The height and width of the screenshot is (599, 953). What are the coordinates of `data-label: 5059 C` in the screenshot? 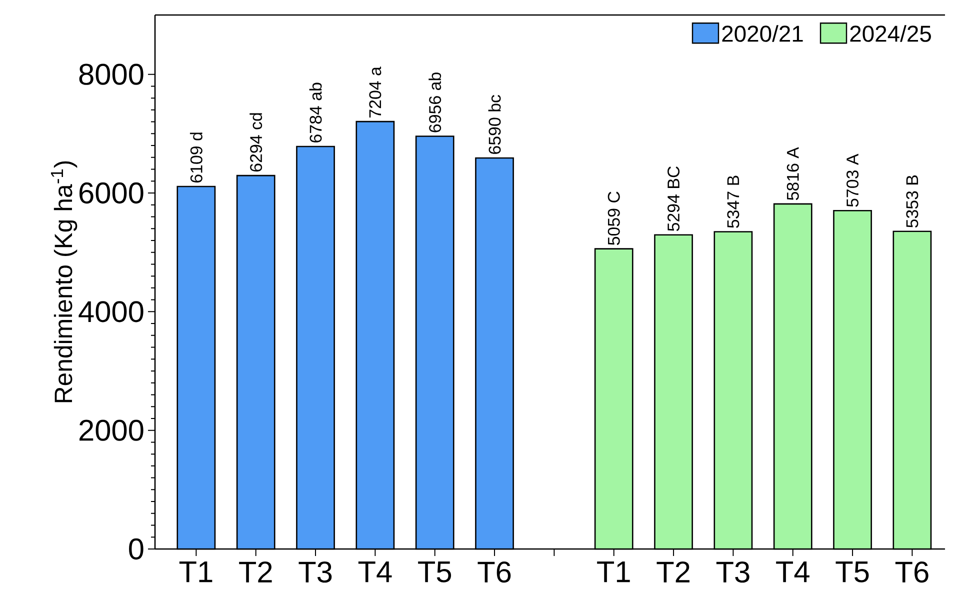 It's located at (614, 218).